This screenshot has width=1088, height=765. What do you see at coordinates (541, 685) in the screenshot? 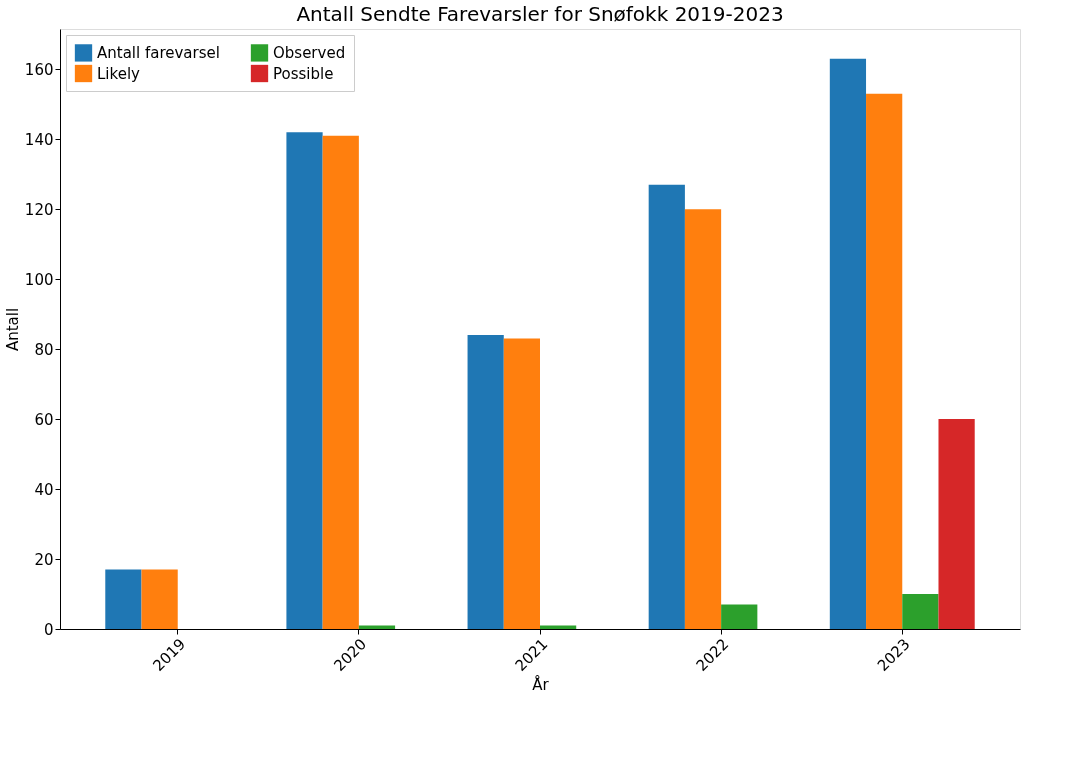
I see `x-axis-title: År` at bounding box center [541, 685].